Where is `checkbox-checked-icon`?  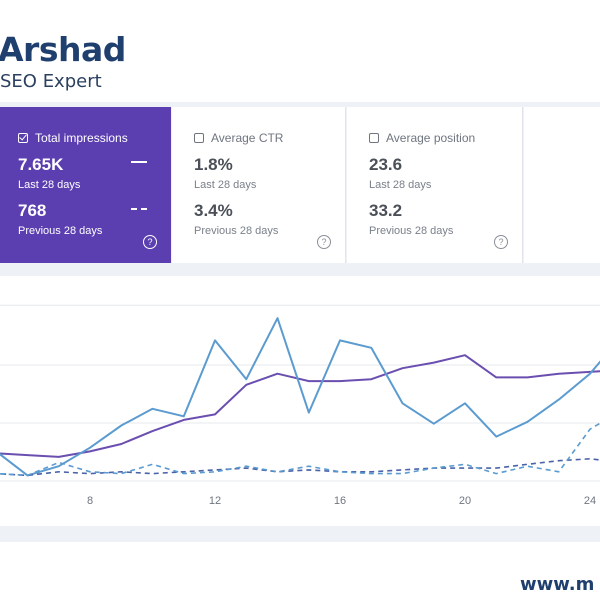 checkbox-checked-icon is located at coordinates (23, 137).